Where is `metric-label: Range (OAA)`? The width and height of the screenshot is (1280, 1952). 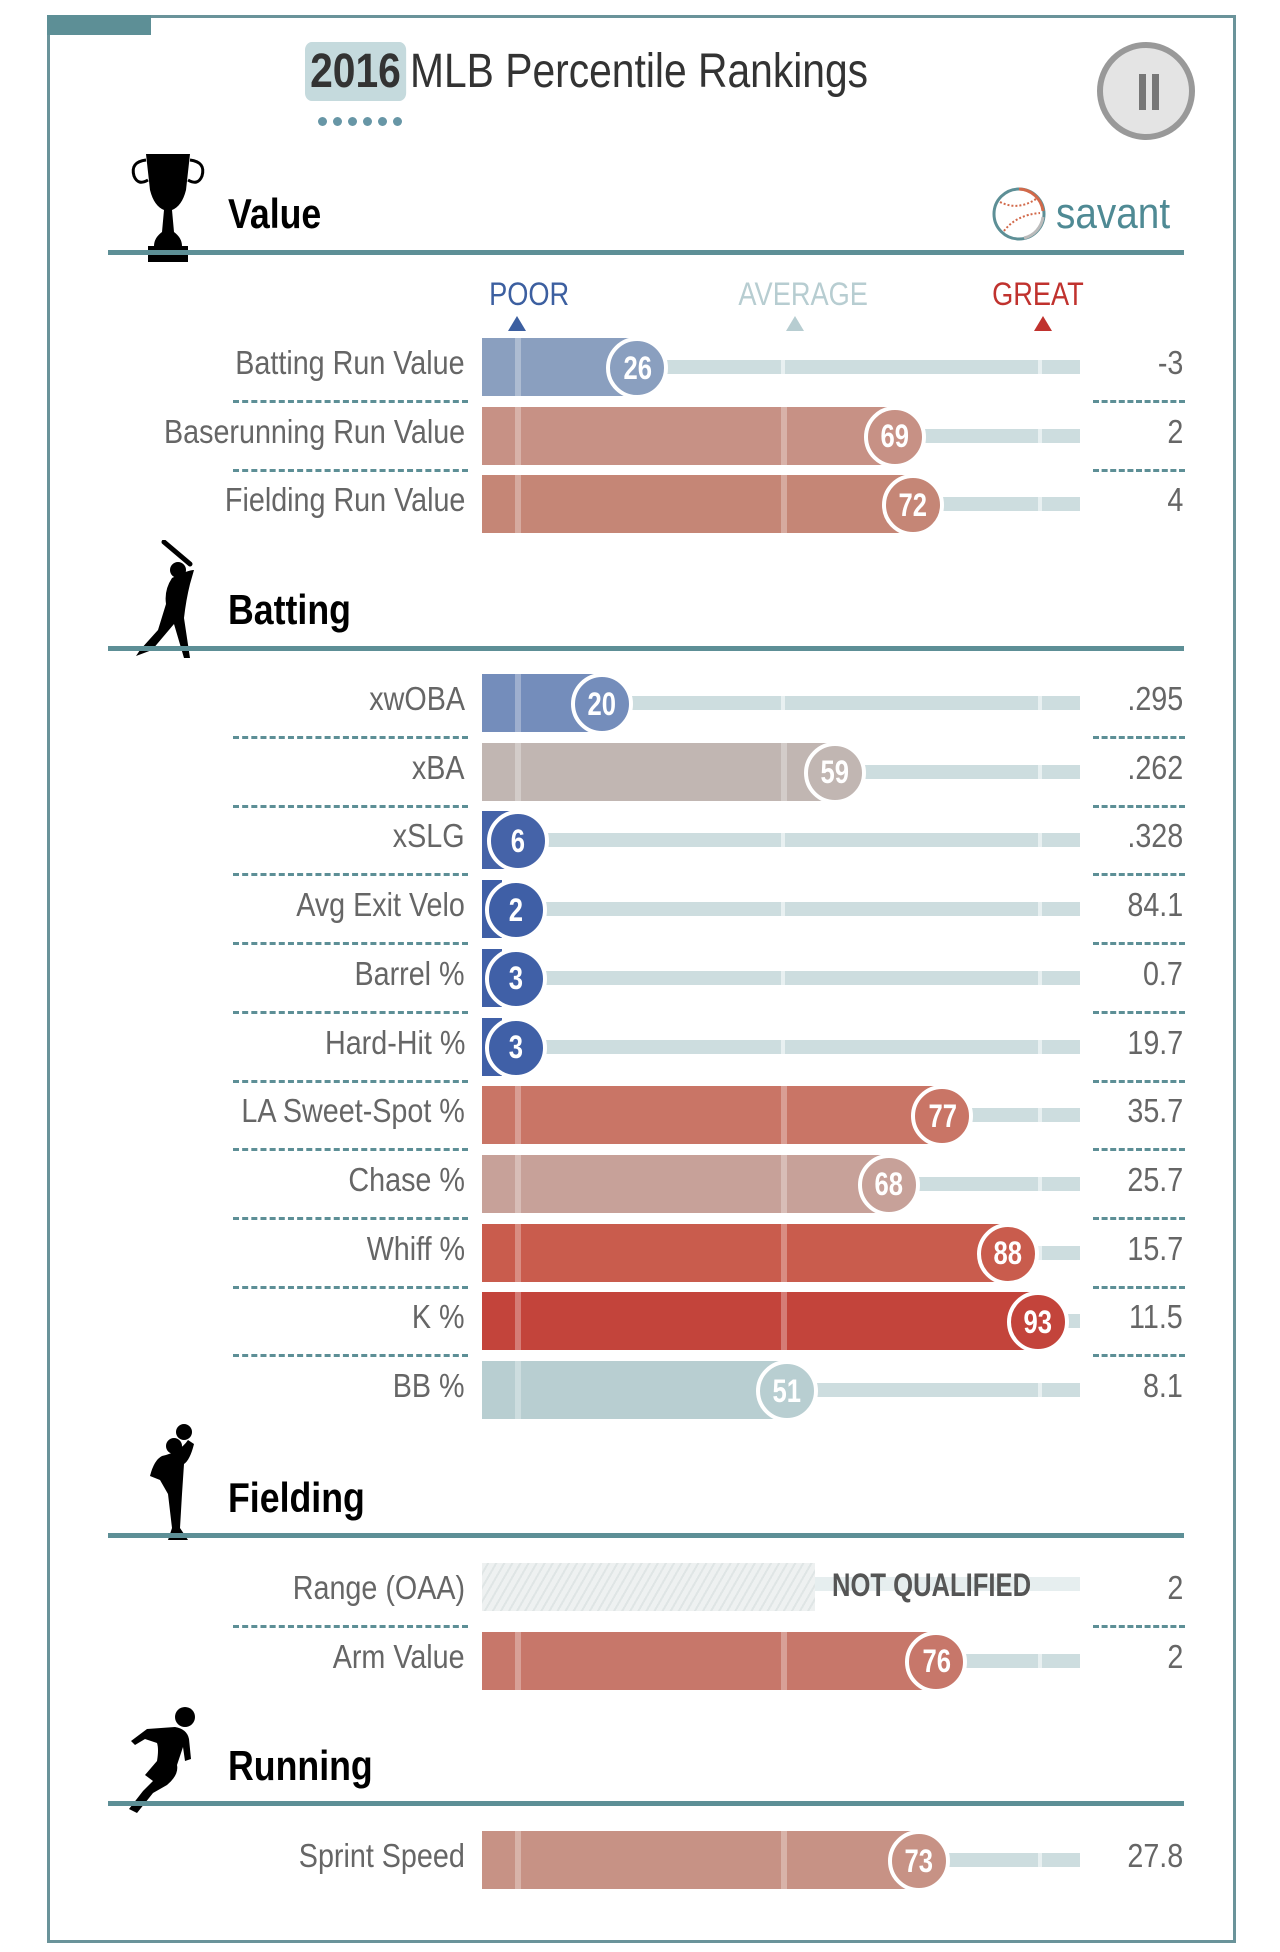
metric-label: Range (OAA) is located at coordinates (378, 1587).